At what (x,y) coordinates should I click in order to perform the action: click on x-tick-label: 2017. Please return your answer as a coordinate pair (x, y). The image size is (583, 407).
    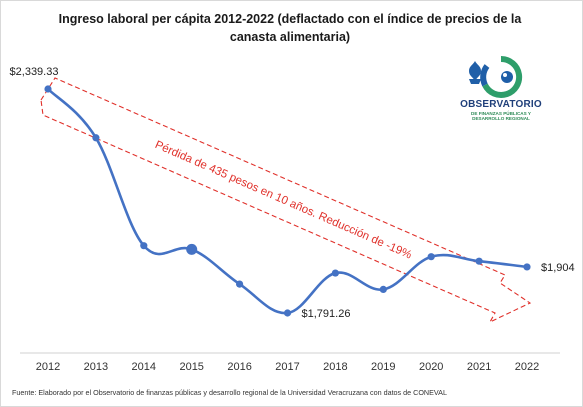
    Looking at the image, I should click on (287, 367).